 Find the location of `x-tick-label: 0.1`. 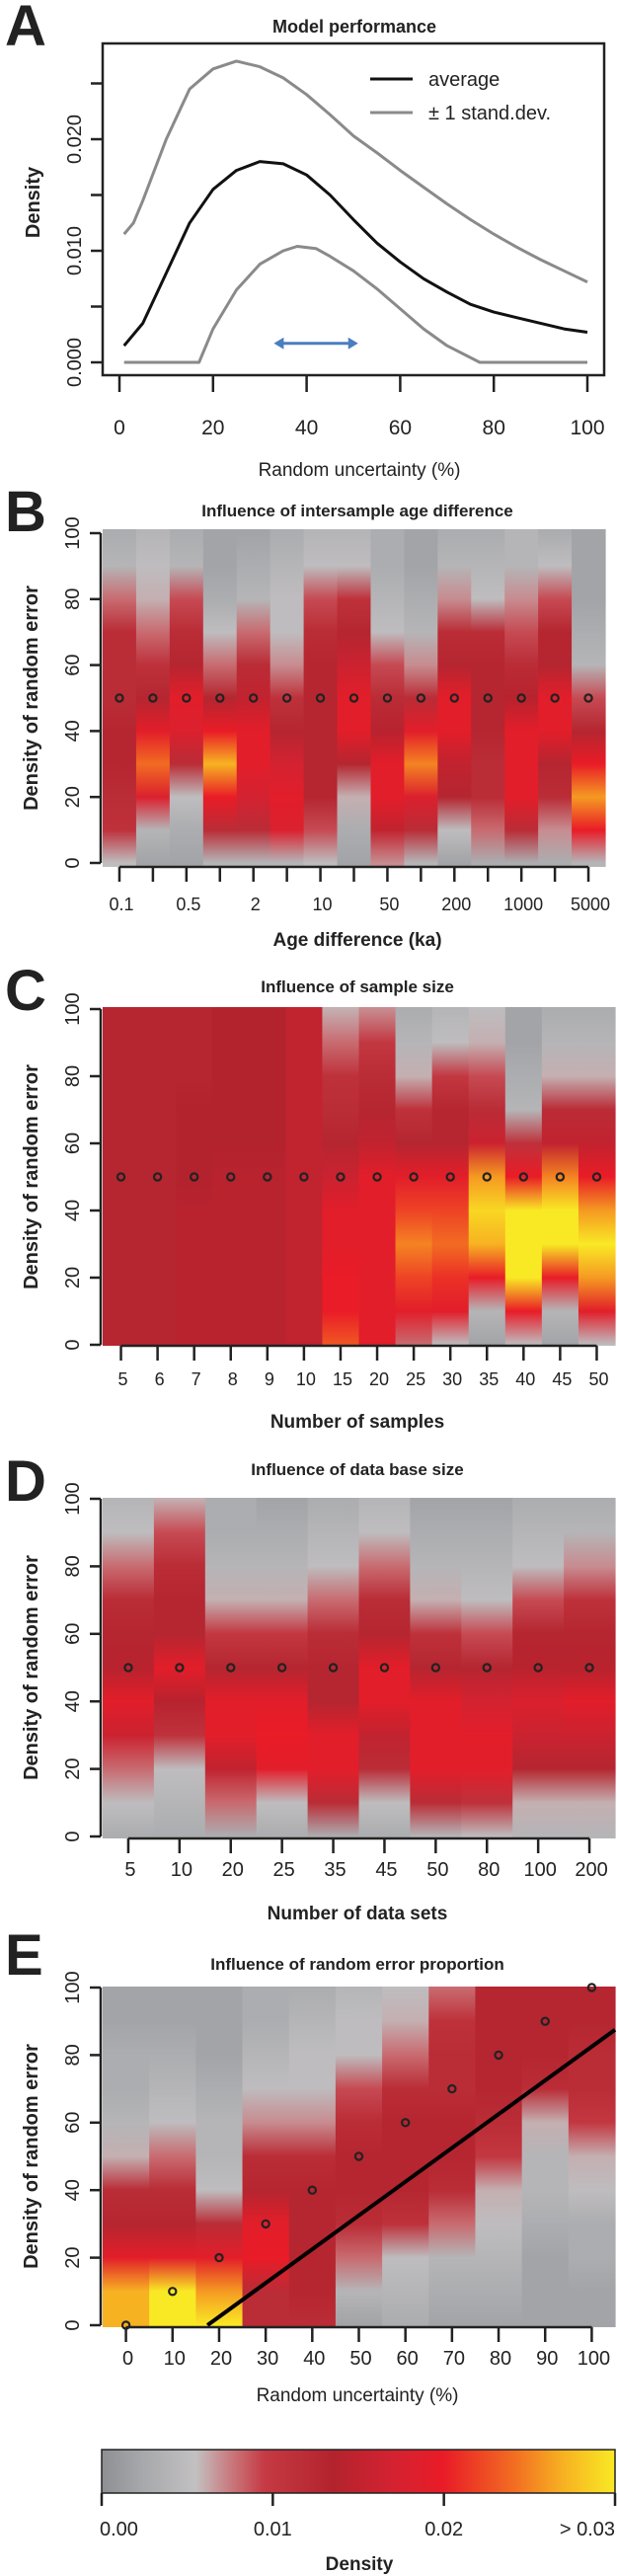

x-tick-label: 0.1 is located at coordinates (121, 904).